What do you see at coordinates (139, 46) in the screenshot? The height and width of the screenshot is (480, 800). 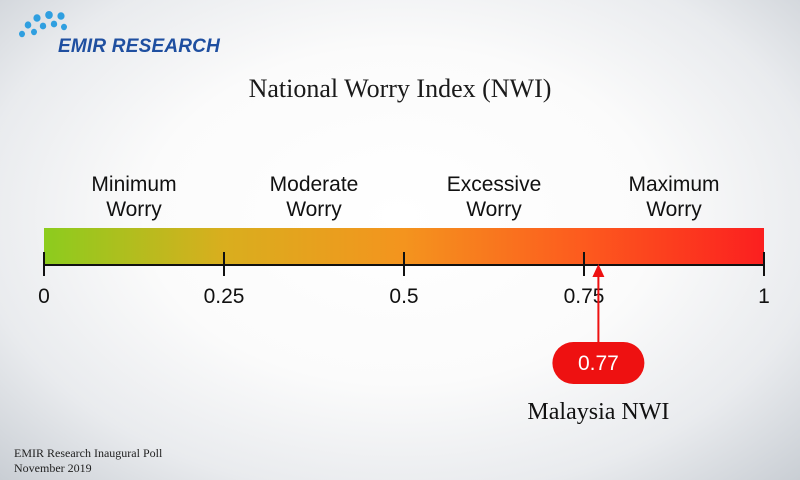 I see `logo-text: EMIR RESEARCH` at bounding box center [139, 46].